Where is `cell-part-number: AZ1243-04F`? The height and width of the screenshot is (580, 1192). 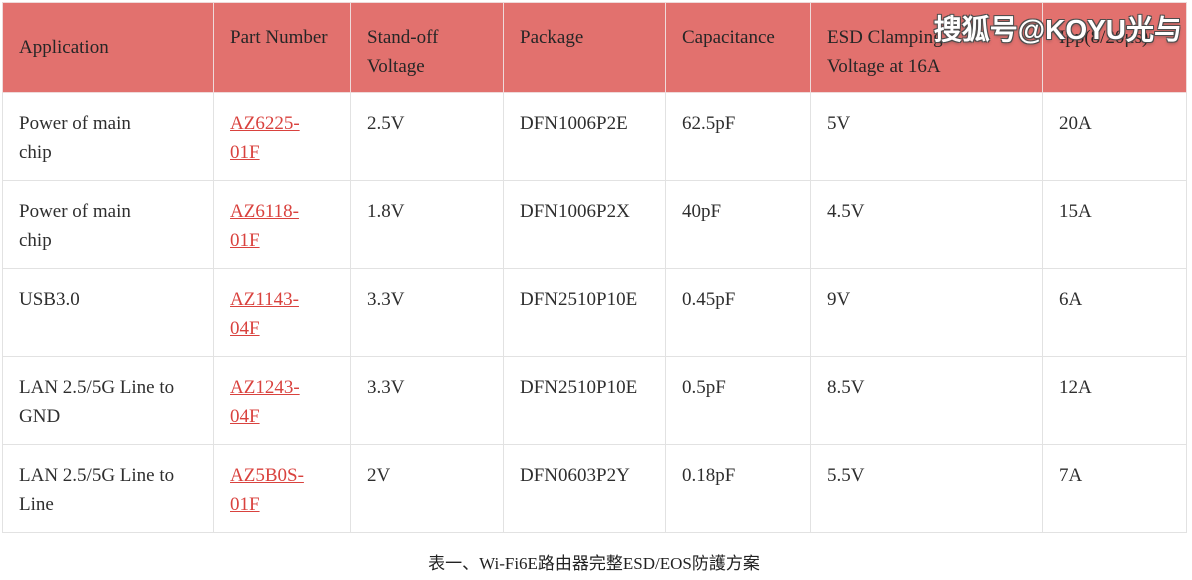
cell-part-number: AZ1243-04F is located at coordinates (282, 400).